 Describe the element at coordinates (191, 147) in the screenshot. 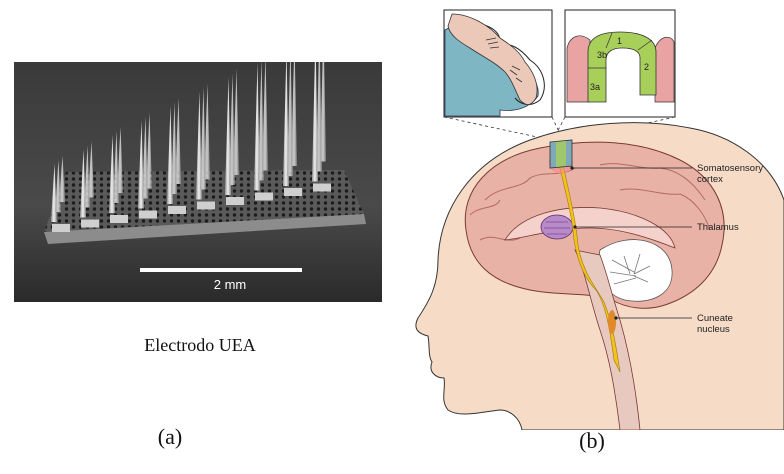

I see `needle-array` at that location.